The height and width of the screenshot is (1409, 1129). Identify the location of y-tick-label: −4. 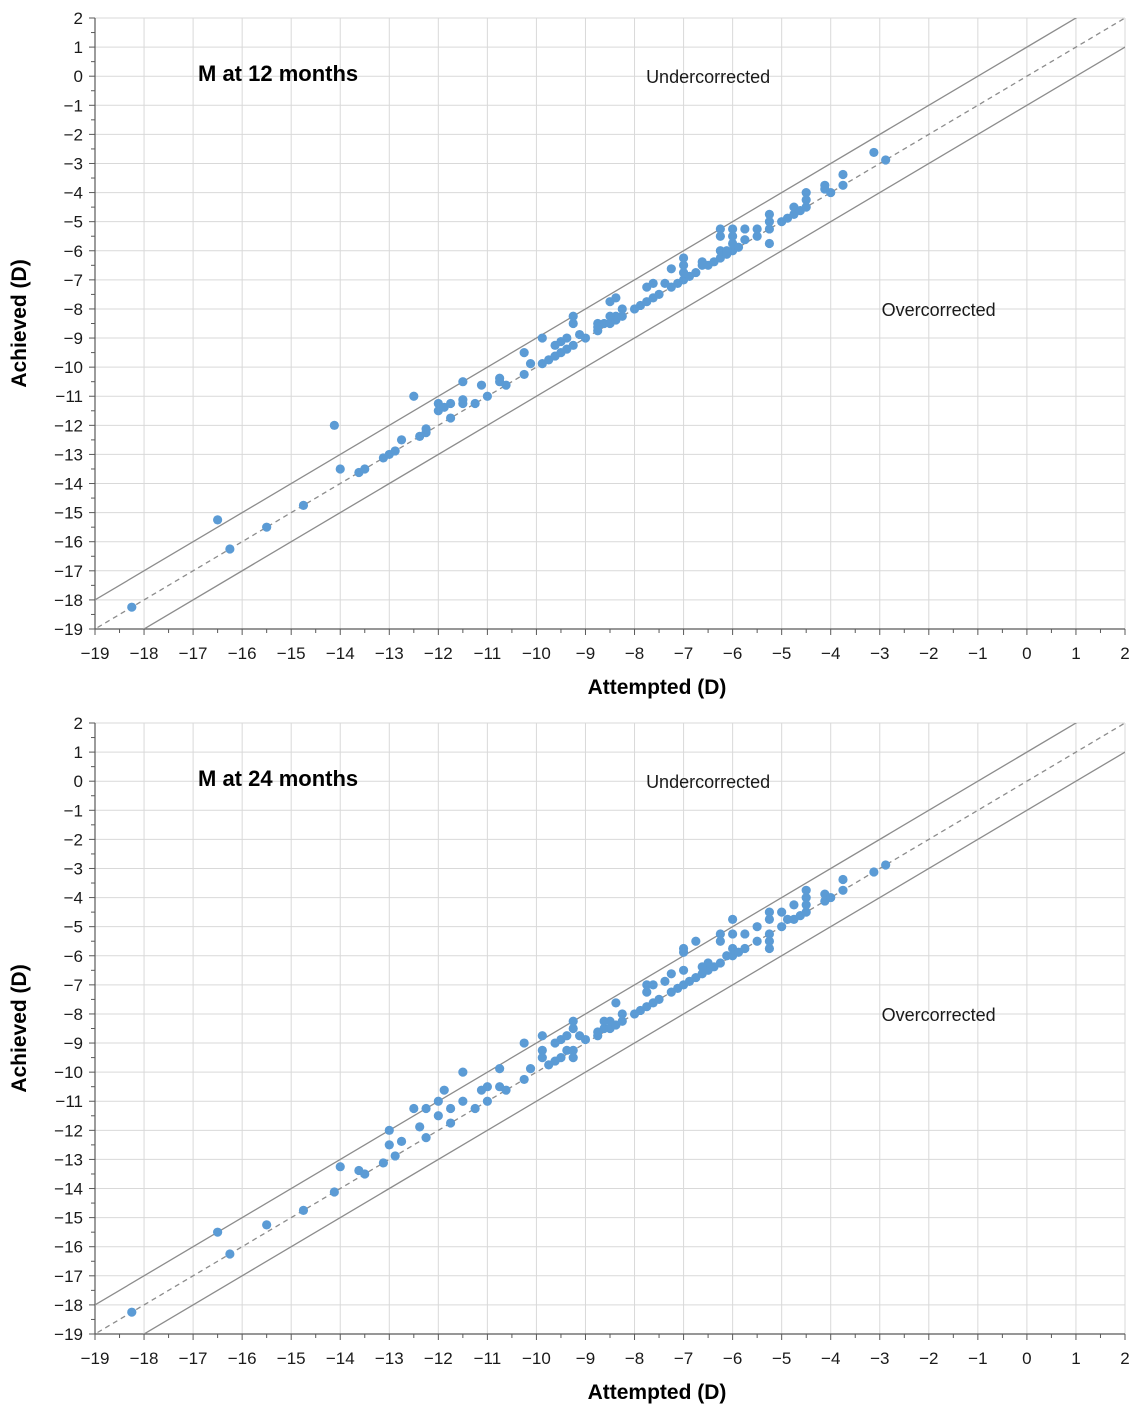
(73, 898).